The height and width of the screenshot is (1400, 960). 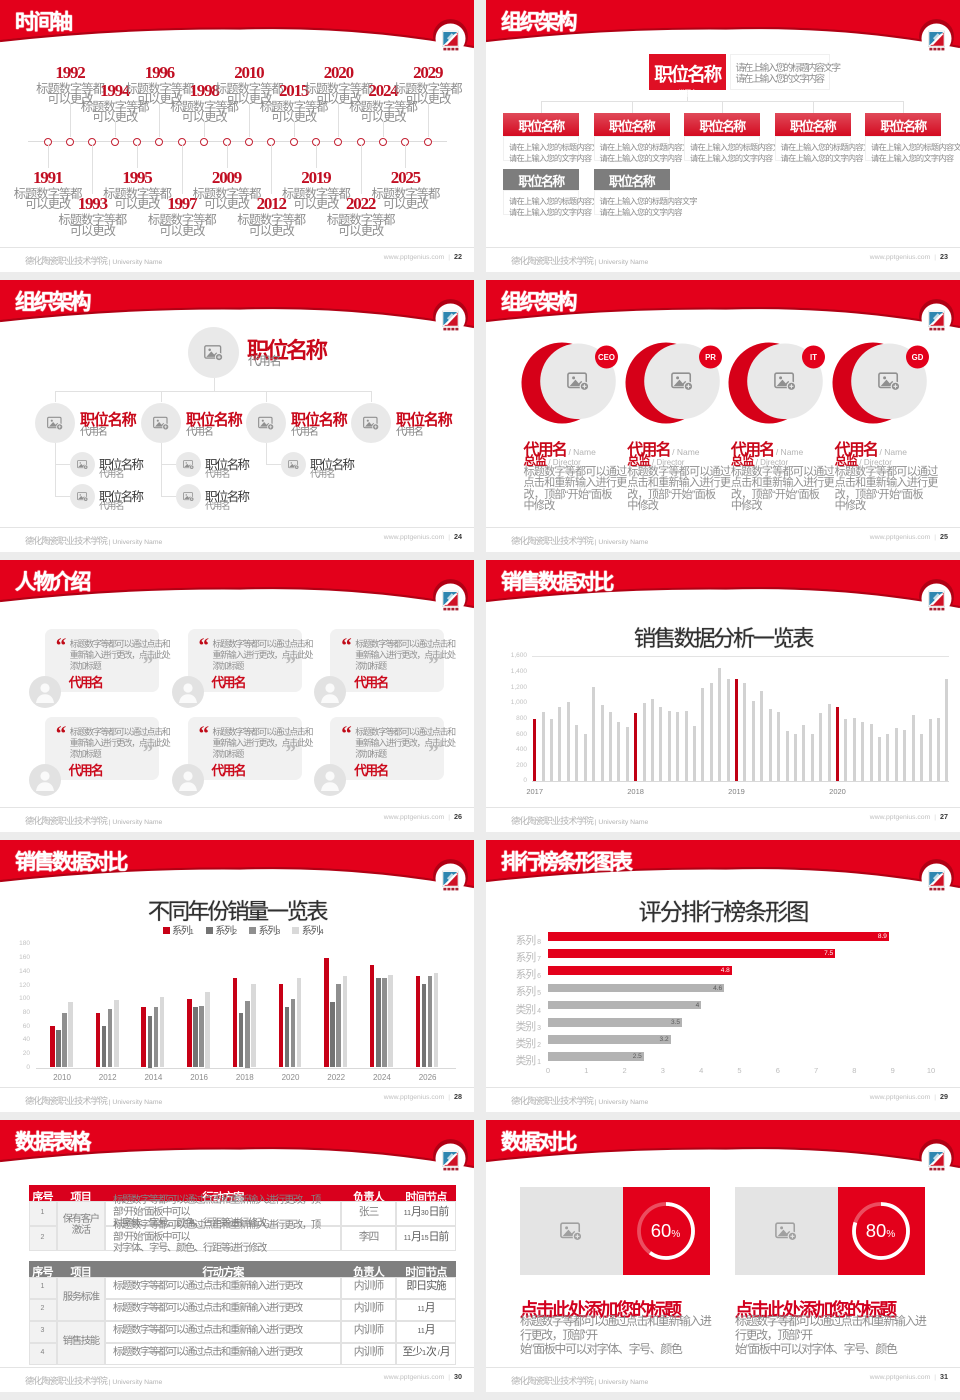 I want to click on svg-text: IT, so click(x=813, y=357).